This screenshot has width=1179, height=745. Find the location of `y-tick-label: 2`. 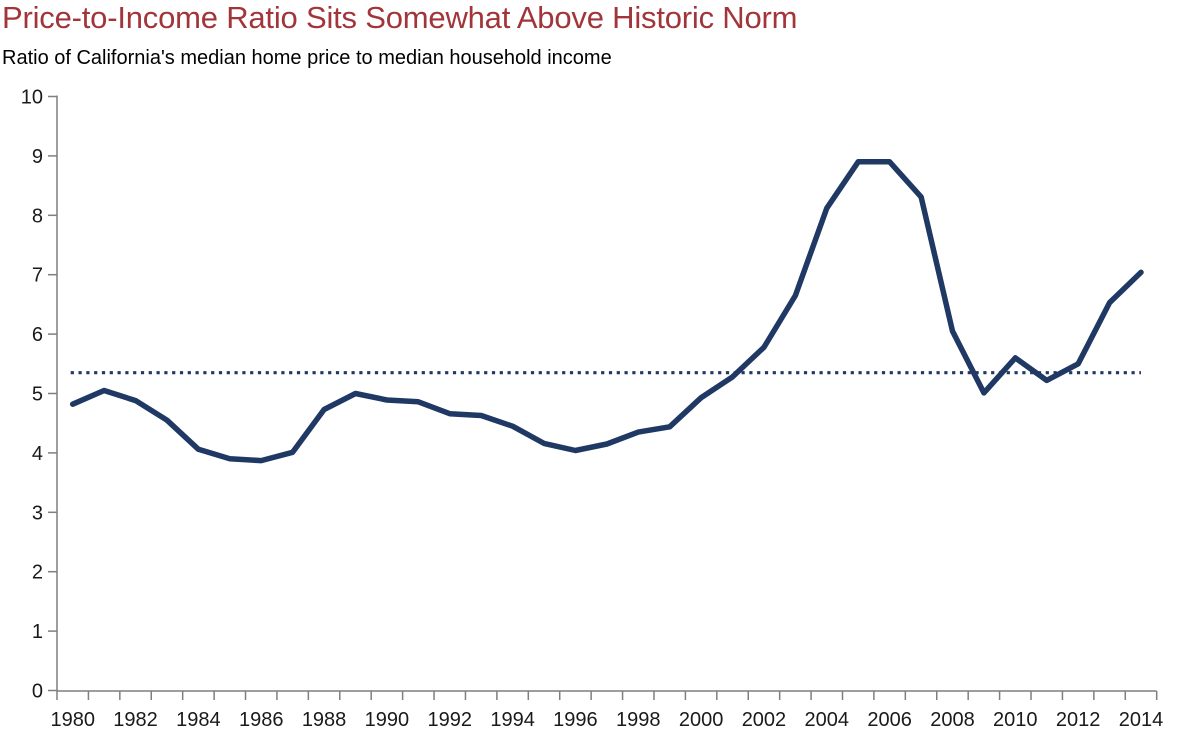

y-tick-label: 2 is located at coordinates (37, 573).